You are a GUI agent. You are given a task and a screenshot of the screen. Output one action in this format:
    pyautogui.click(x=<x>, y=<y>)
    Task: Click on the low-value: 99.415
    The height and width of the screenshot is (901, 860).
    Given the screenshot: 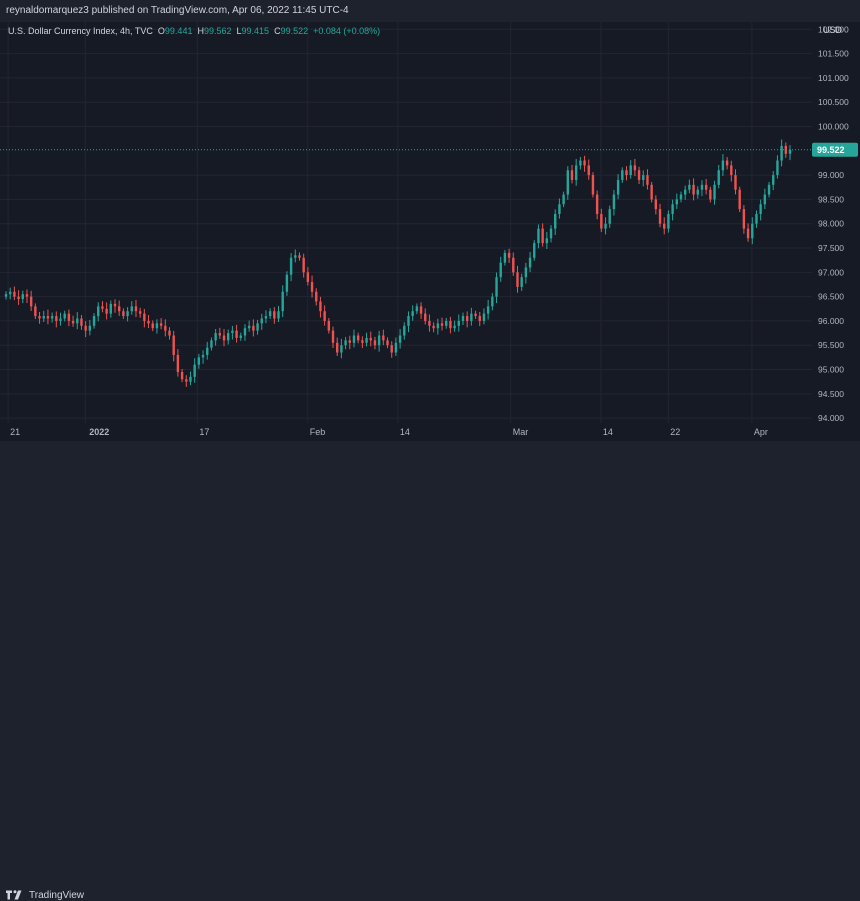 What is the action you would take?
    pyautogui.click(x=255, y=31)
    